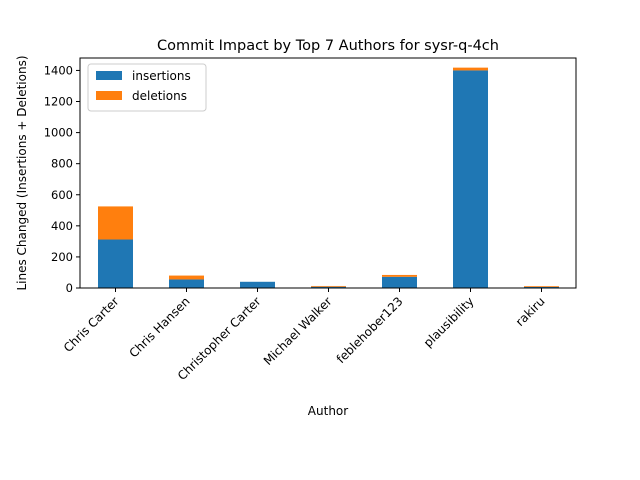  I want to click on y-axis-label: Lines Changed (Insertions + Deletions), so click(22, 172).